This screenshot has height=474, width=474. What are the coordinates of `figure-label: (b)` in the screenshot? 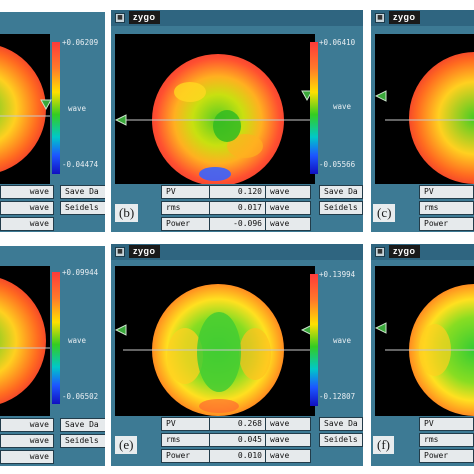 It's located at (127, 213).